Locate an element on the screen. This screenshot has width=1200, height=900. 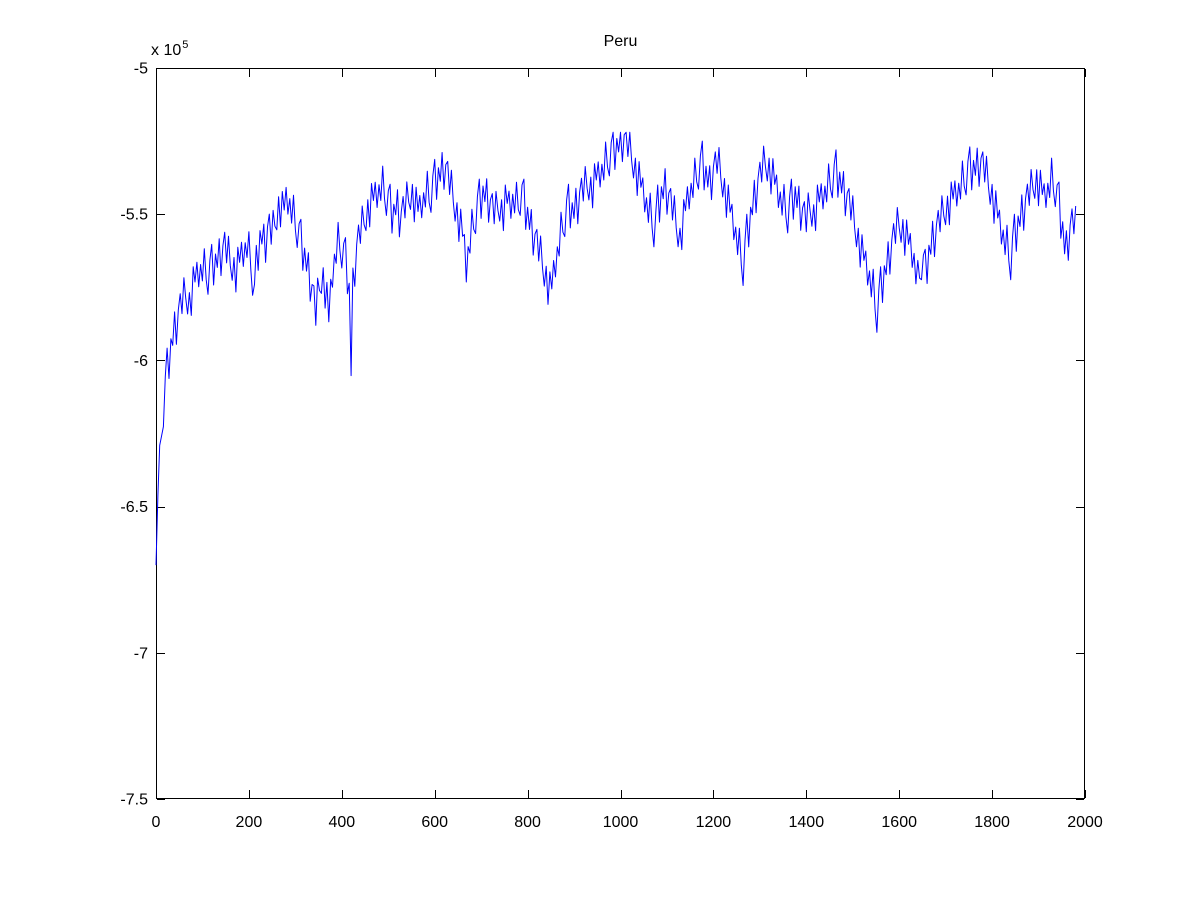
y-axis-multiplier-exponent: 5 is located at coordinates (185, 45).